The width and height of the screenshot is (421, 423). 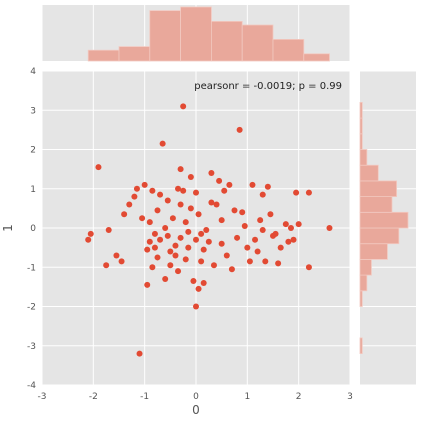 What do you see at coordinates (144, 397) in the screenshot?
I see `x-tick-label: -1` at bounding box center [144, 397].